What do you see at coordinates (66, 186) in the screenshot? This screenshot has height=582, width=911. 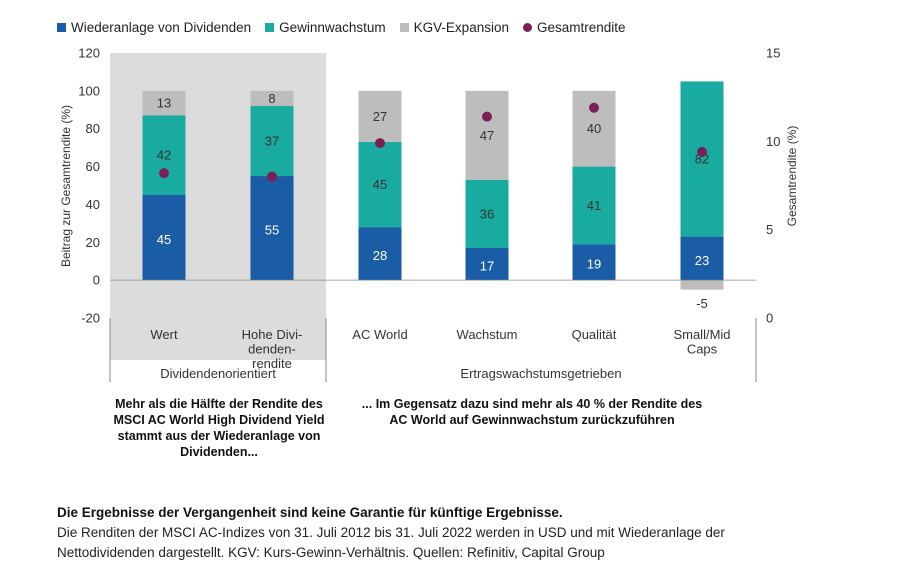 I see `y-axis-title: Beitrag zur Gesamtrendite (%)` at bounding box center [66, 186].